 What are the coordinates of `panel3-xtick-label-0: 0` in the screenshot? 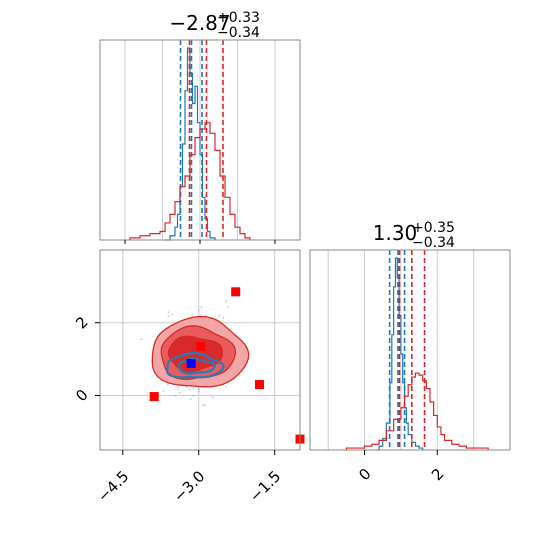 It's located at (364, 474).